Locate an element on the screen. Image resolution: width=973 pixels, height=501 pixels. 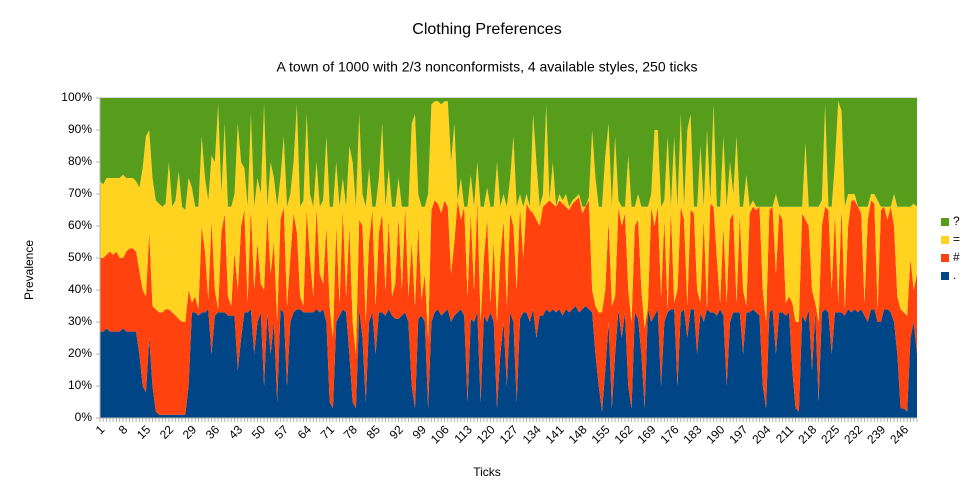
x-tick-label: 190 is located at coordinates (715, 434).